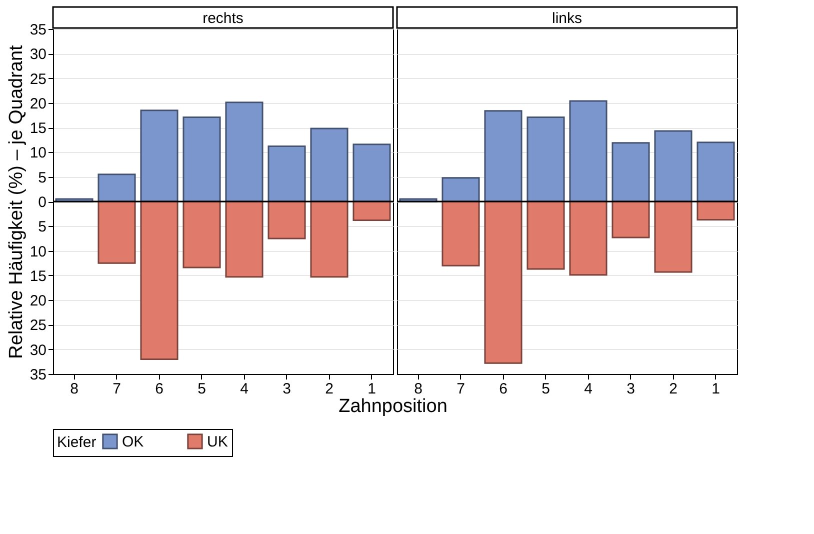 This screenshot has height=534, width=814. Describe the element at coordinates (42, 202) in the screenshot. I see `y-tick-label: 0` at that location.